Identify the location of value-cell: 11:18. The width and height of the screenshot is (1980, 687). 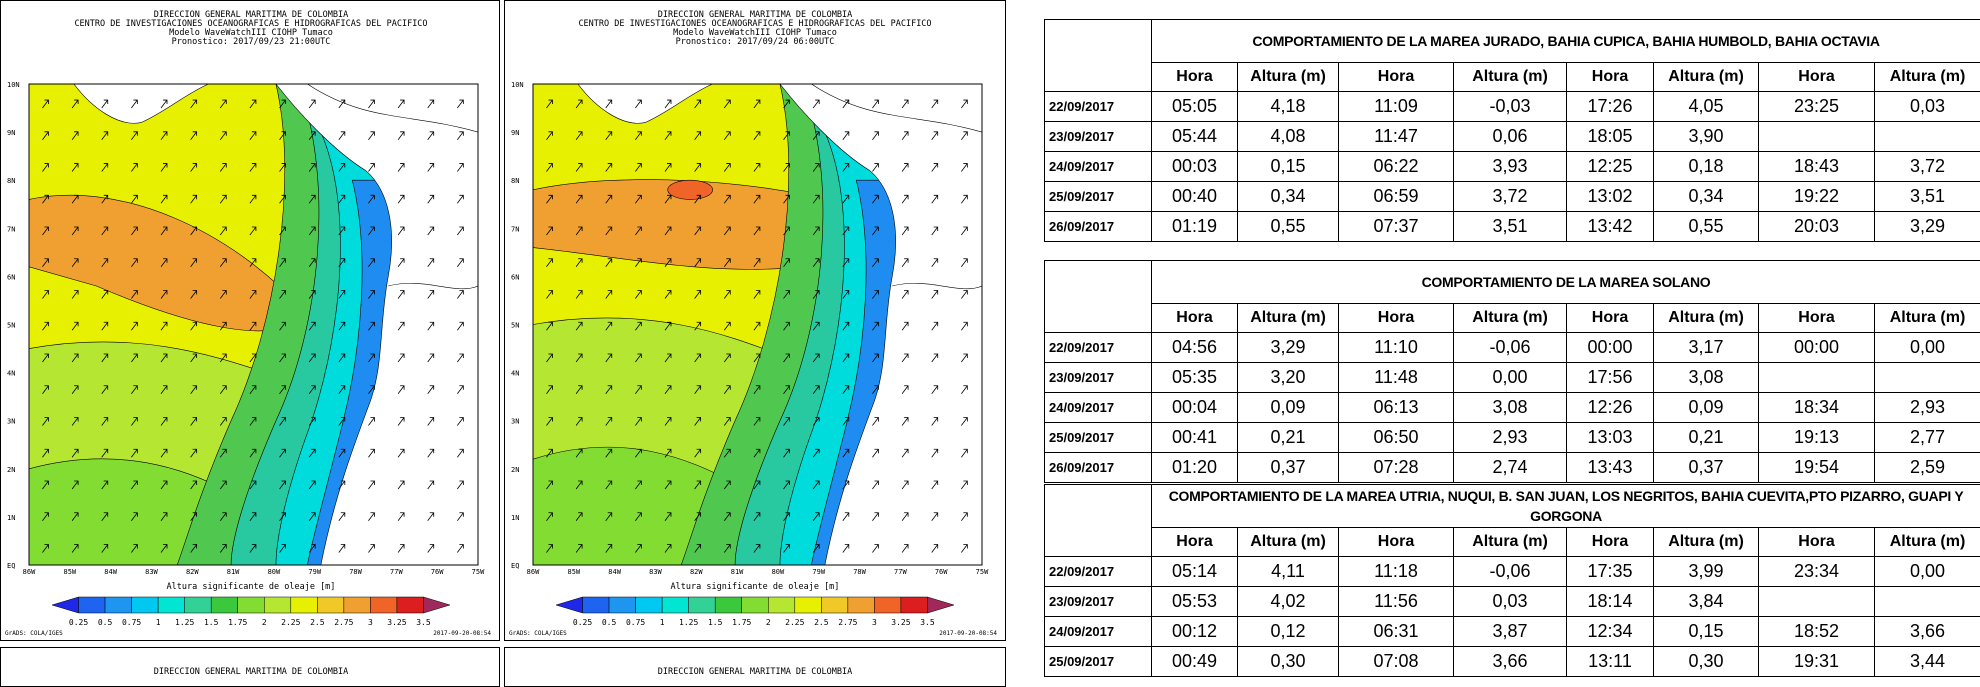
(1396, 572).